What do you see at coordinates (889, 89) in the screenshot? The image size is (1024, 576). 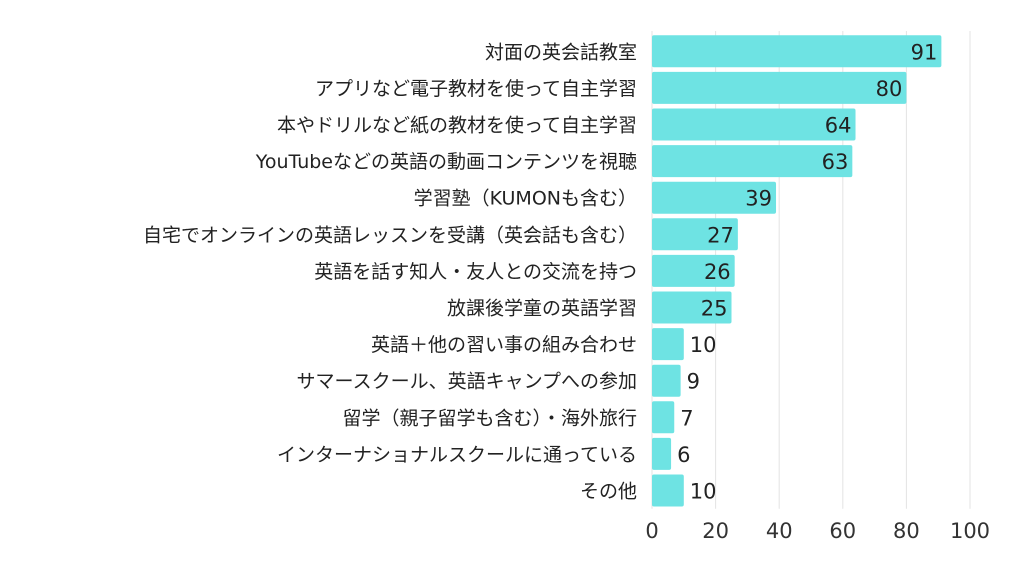 I see `value-label: 80` at bounding box center [889, 89].